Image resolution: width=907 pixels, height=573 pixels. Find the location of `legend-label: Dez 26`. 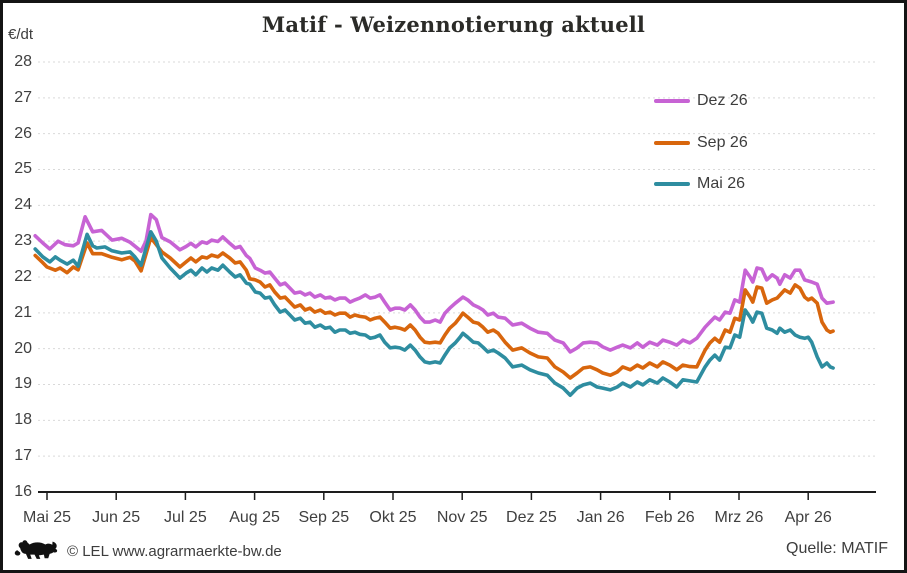

legend-label: Dez 26 is located at coordinates (722, 100).